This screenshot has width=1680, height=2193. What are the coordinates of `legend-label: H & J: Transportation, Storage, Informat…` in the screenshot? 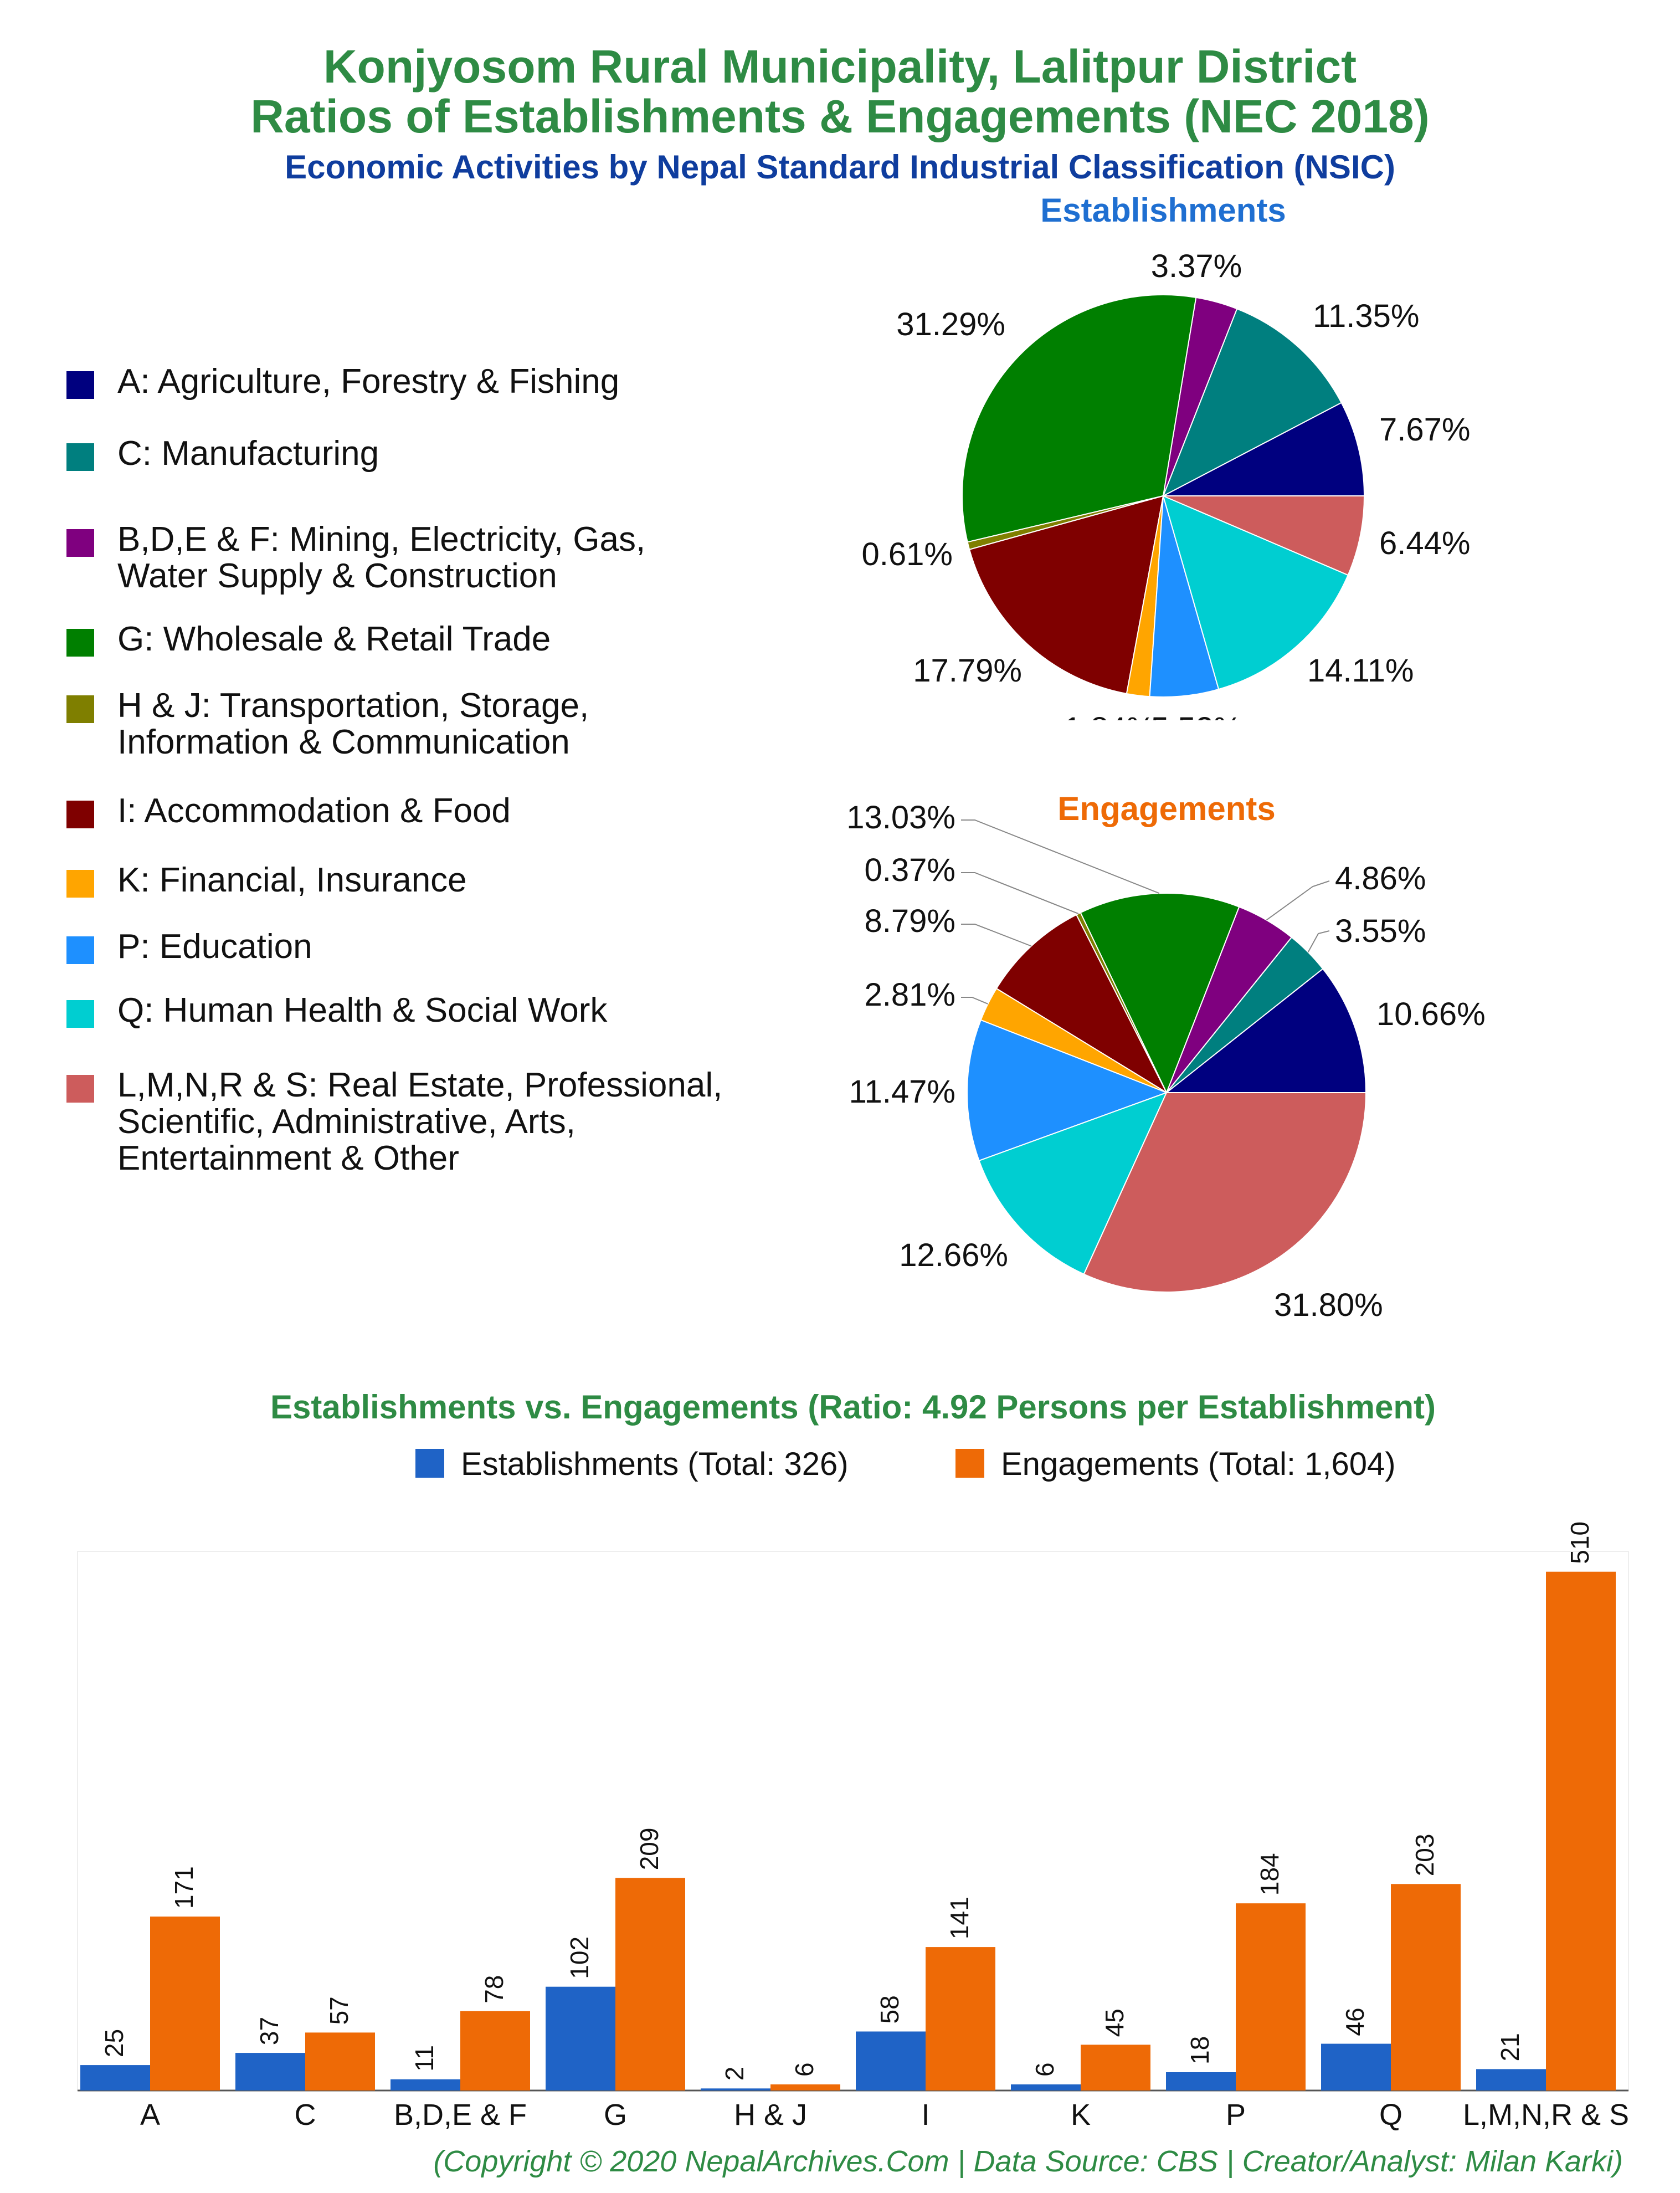 It's located at (353, 723).